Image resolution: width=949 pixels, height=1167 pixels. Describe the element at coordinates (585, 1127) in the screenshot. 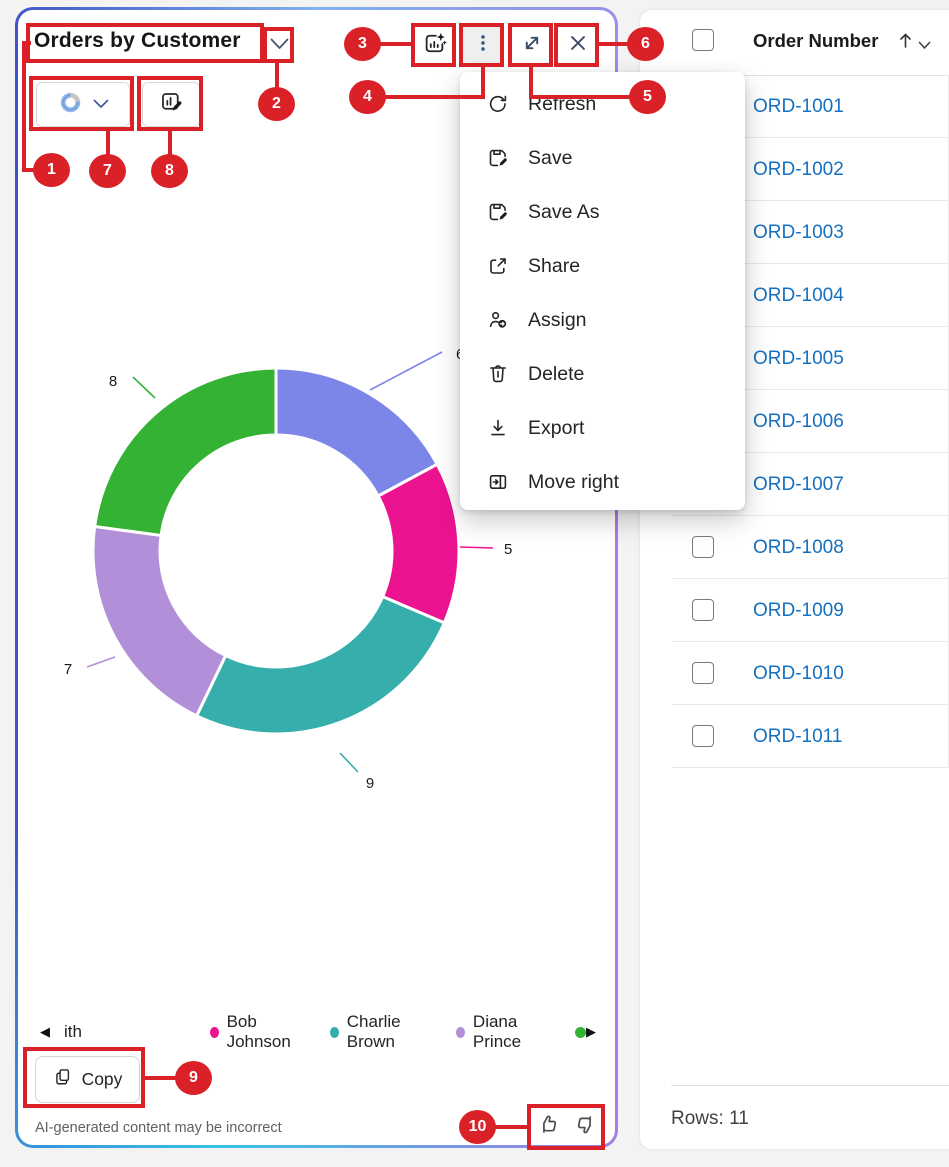

I see `thumb-down-icon` at that location.